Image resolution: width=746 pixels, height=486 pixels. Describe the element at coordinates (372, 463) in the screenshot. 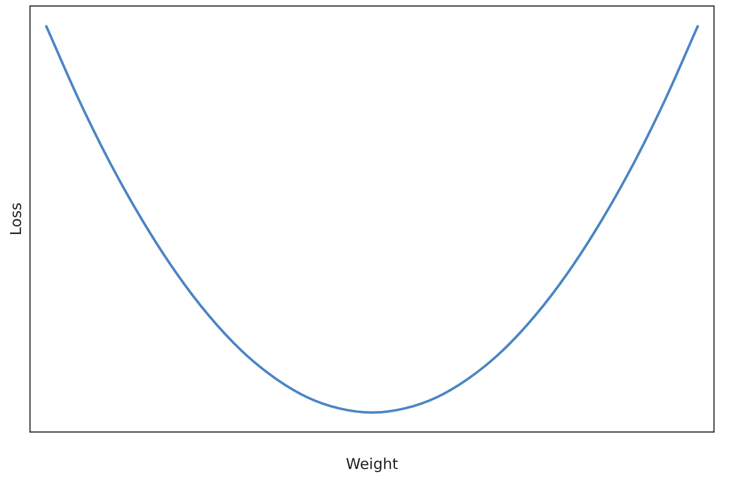

I see `x-axis-title: Weight` at that location.